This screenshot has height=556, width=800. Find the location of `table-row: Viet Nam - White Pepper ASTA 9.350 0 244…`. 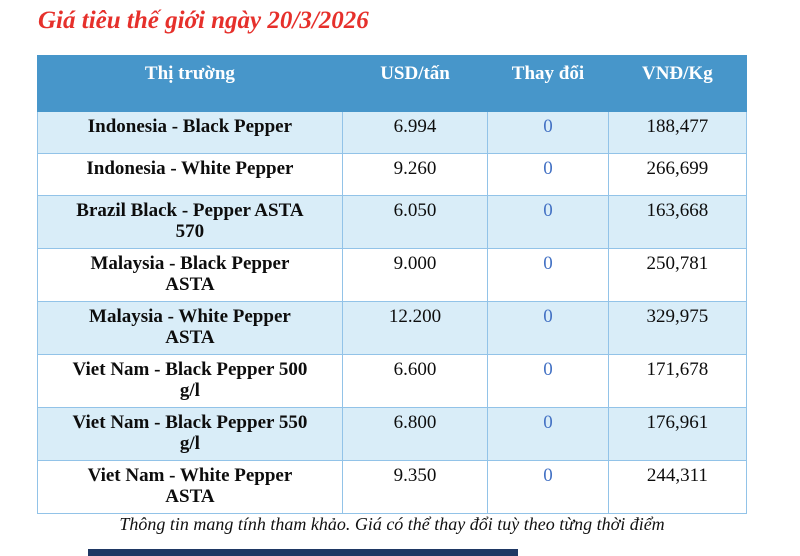

table-row: Viet Nam - White Pepper ASTA 9.350 0 244… is located at coordinates (392, 487).